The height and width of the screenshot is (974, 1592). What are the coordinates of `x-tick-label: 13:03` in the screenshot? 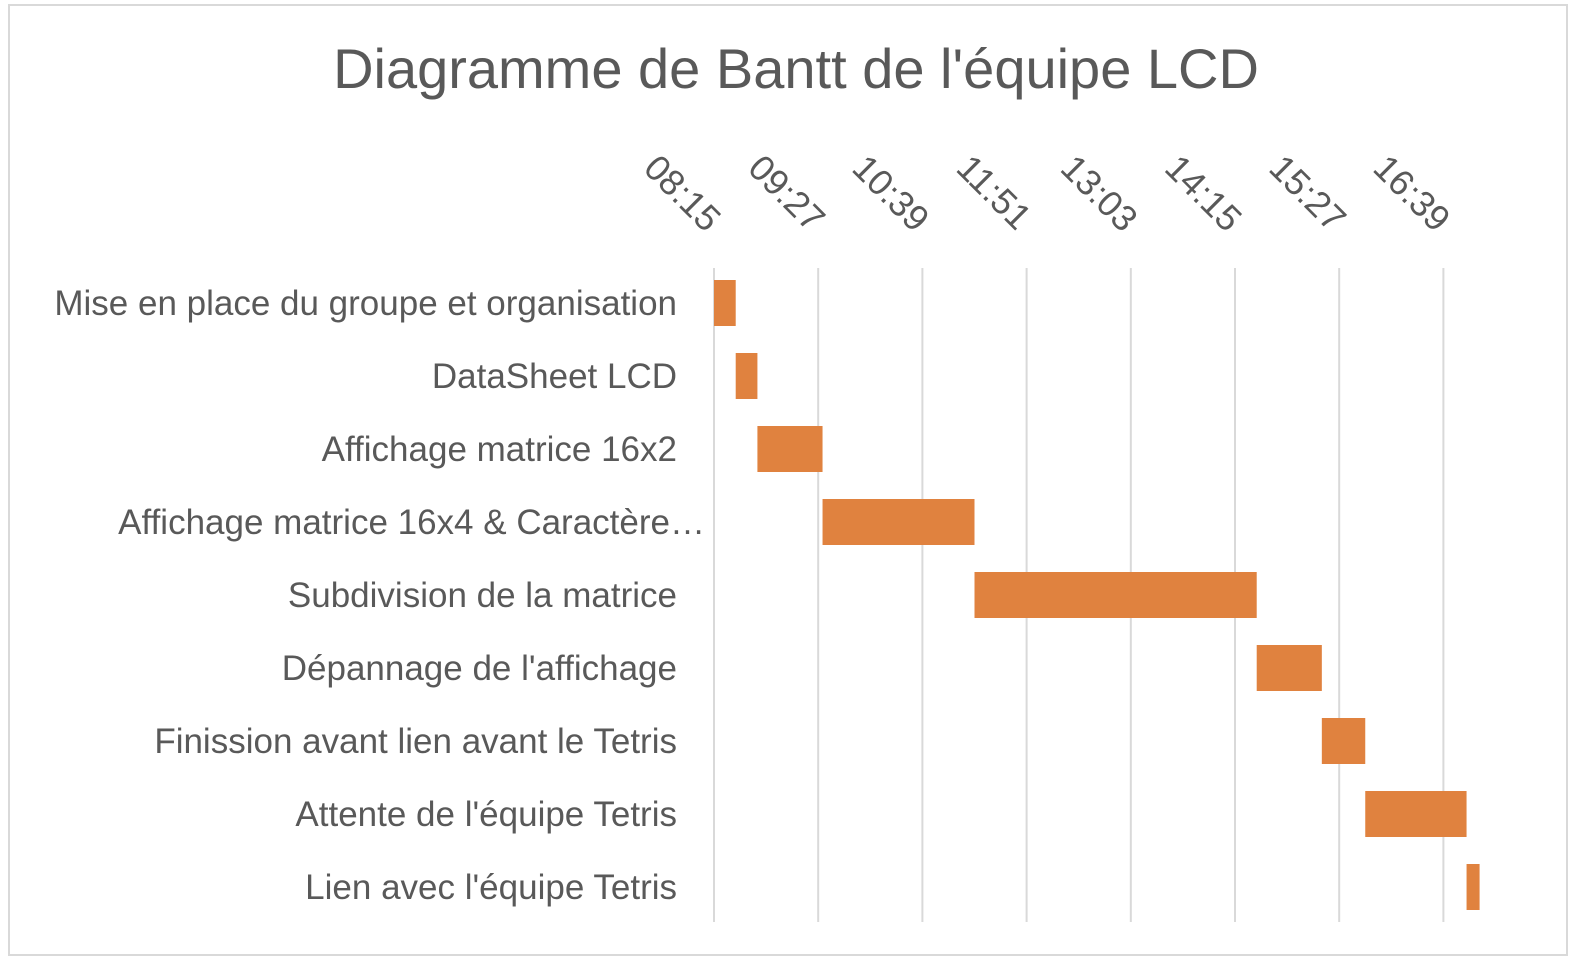 It's located at (1099, 193).